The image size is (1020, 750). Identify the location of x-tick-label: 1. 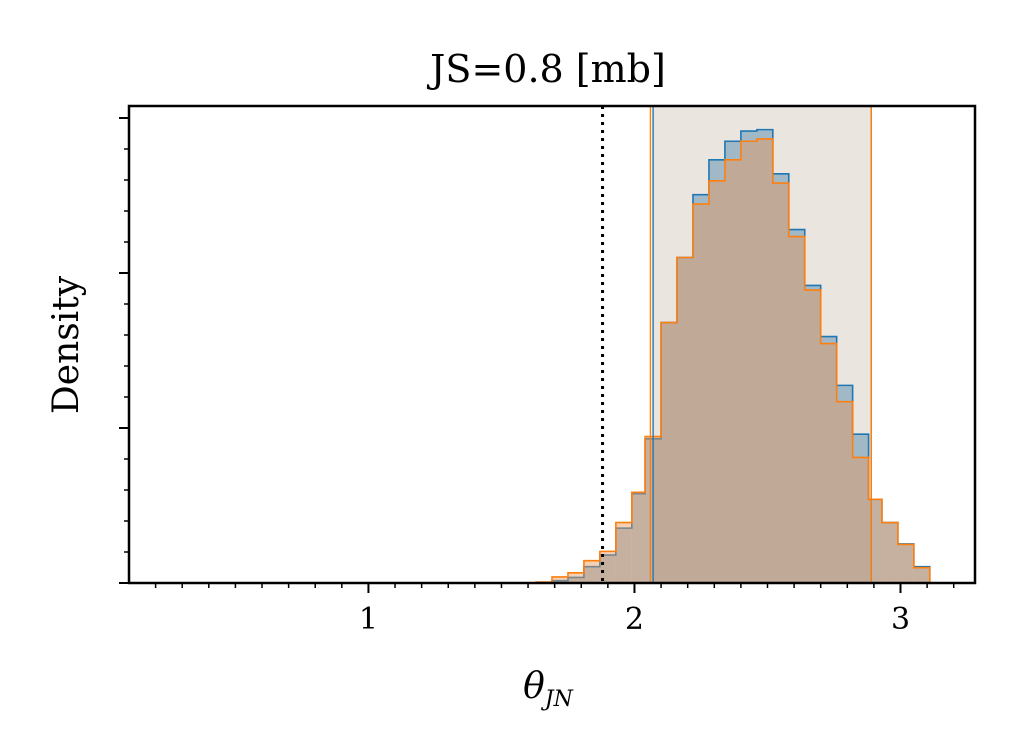
(368, 619).